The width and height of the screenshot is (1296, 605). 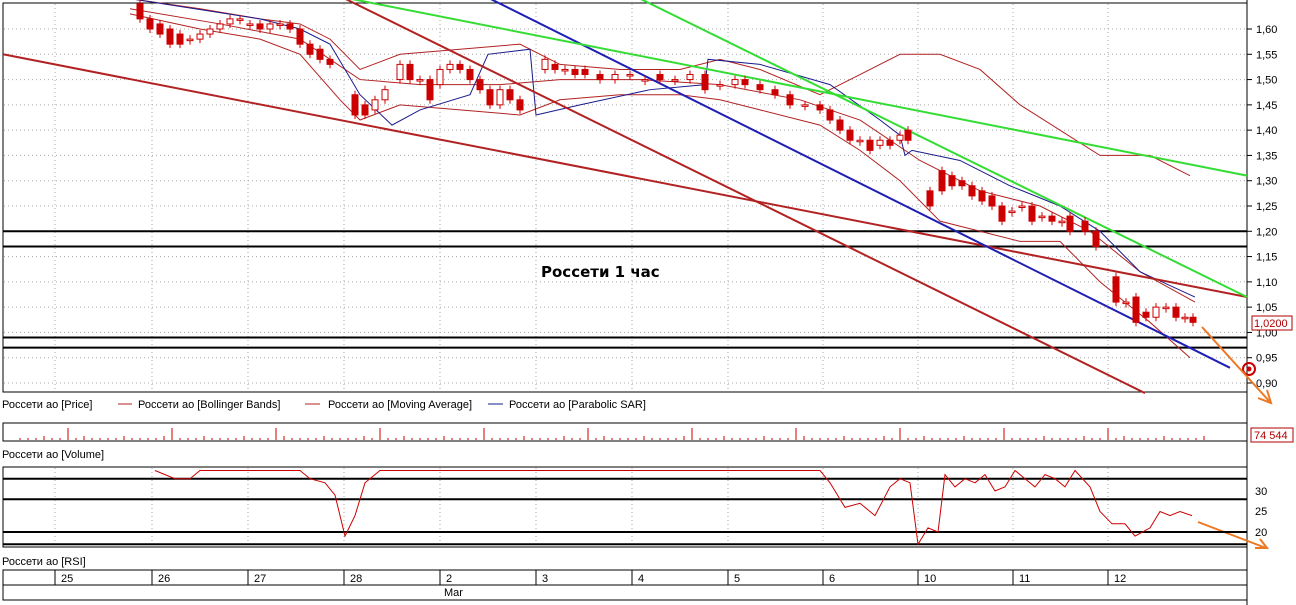 I want to click on volume-label: Россети ао [Volume], so click(x=53, y=455).